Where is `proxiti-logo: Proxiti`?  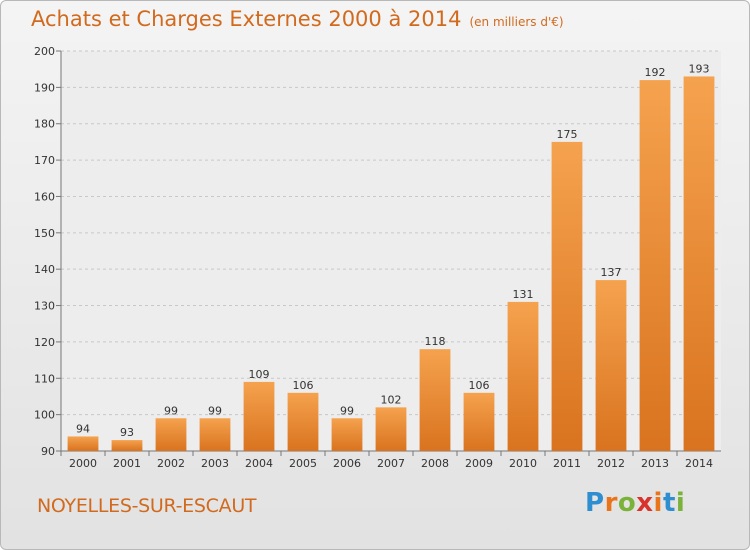 proxiti-logo: Proxiti is located at coordinates (635, 503).